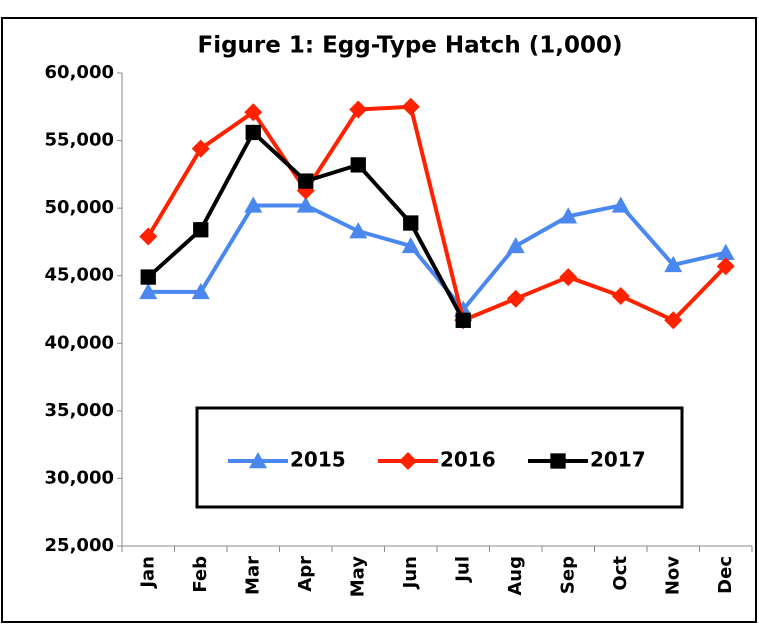  What do you see at coordinates (462, 570) in the screenshot?
I see `x-tick-label: Jul` at bounding box center [462, 570].